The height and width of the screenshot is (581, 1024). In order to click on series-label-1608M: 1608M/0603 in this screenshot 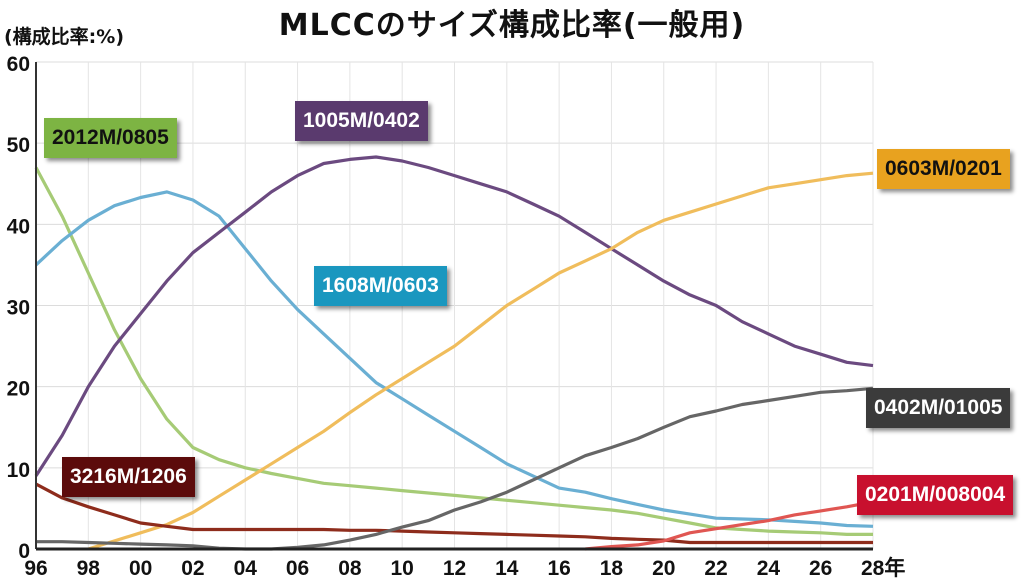, I will do `click(380, 286)`.